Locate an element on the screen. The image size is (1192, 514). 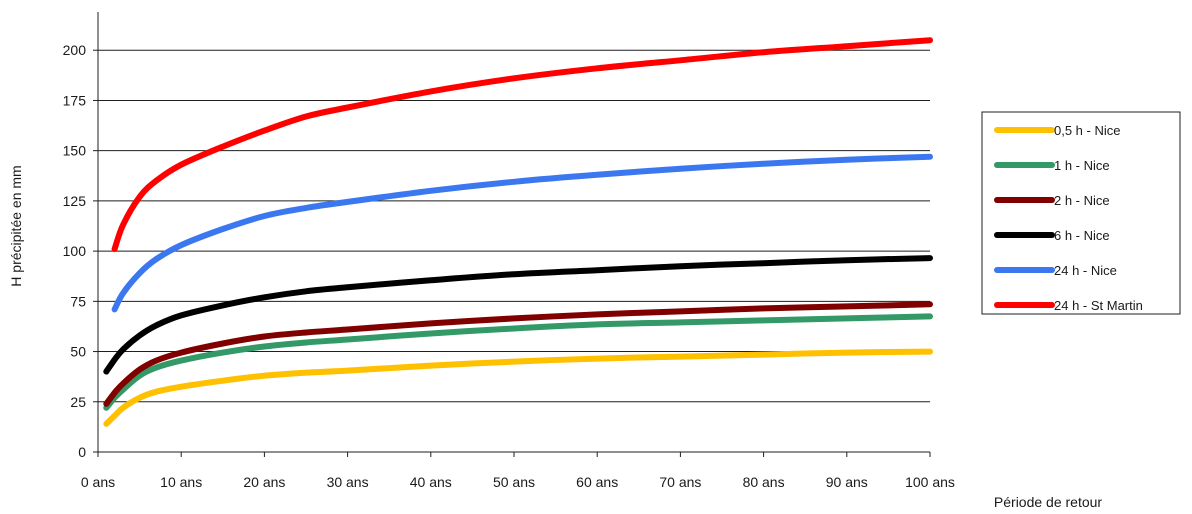
x-axis-label: Période de retour is located at coordinates (1048, 502).